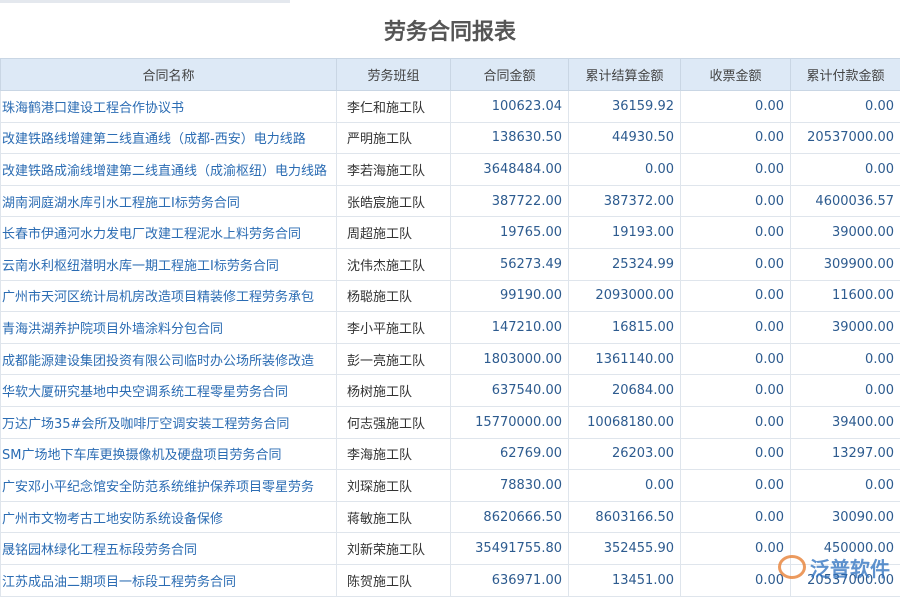 Image resolution: width=900 pixels, height=600 pixels. What do you see at coordinates (834, 567) in the screenshot?
I see `watermark: 泛普软件` at bounding box center [834, 567].